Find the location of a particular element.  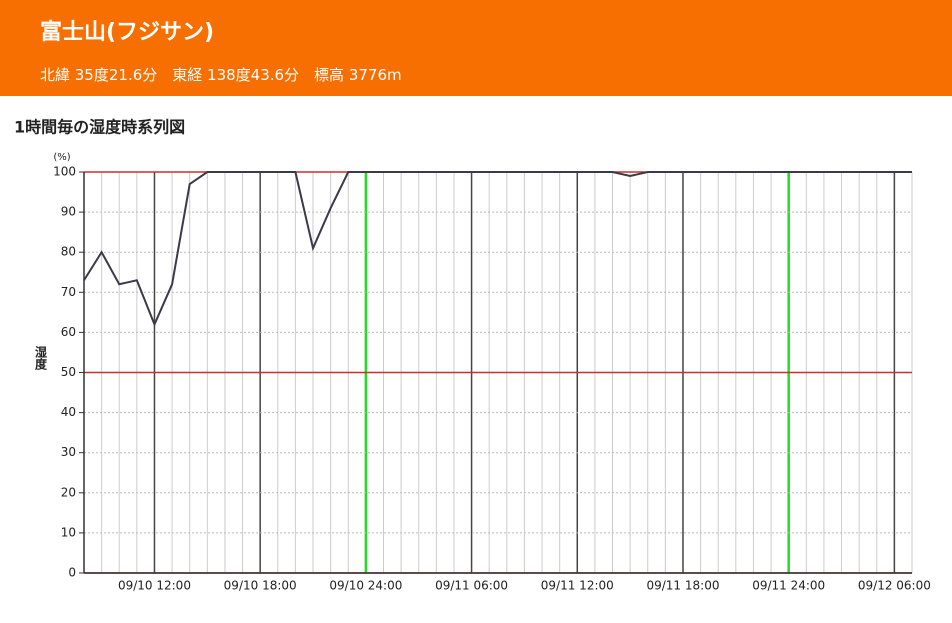

x-tick-label: 09/11 24:00 is located at coordinates (788, 586).